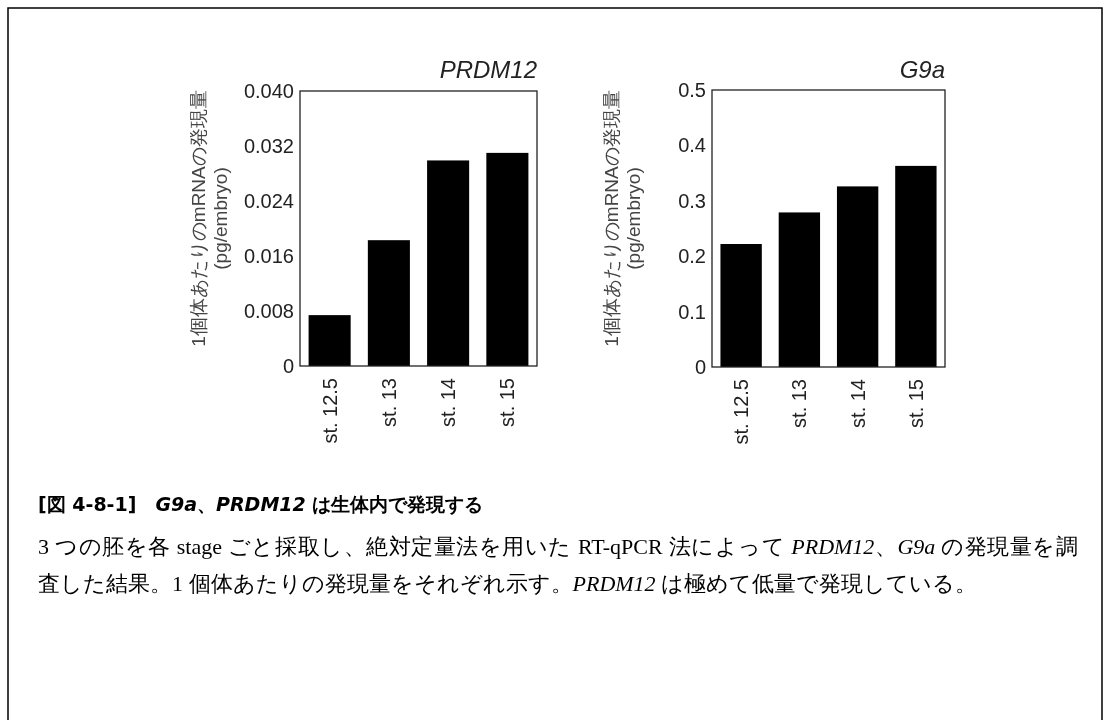 Image resolution: width=1110 pixels, height=720 pixels. Describe the element at coordinates (488, 69) in the screenshot. I see `chart-title: PRDM12` at that location.